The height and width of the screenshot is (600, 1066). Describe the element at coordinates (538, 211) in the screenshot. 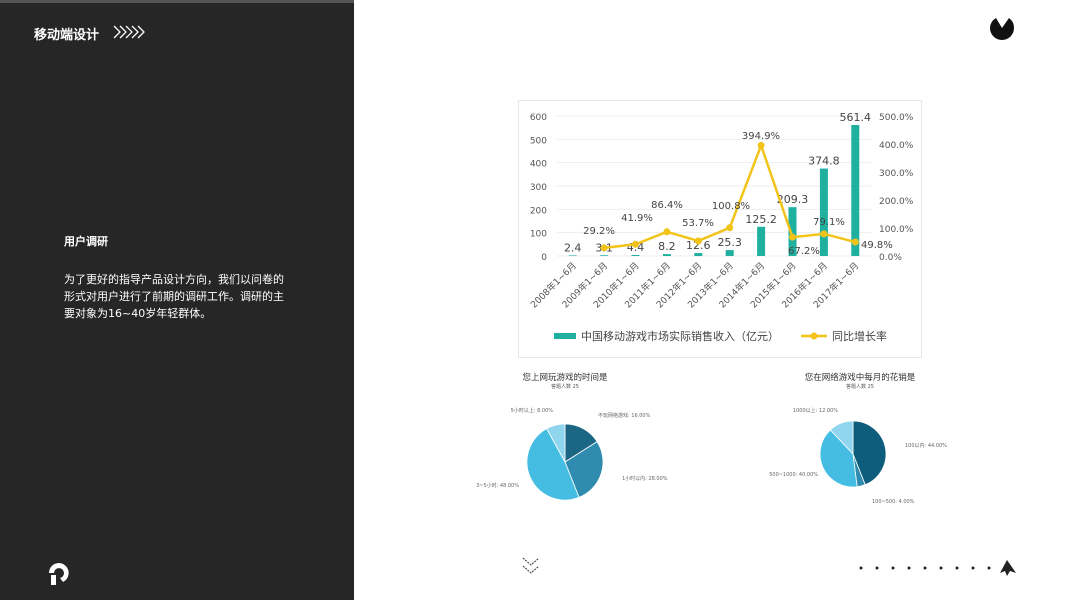

I see `y-tick-label: 200` at that location.